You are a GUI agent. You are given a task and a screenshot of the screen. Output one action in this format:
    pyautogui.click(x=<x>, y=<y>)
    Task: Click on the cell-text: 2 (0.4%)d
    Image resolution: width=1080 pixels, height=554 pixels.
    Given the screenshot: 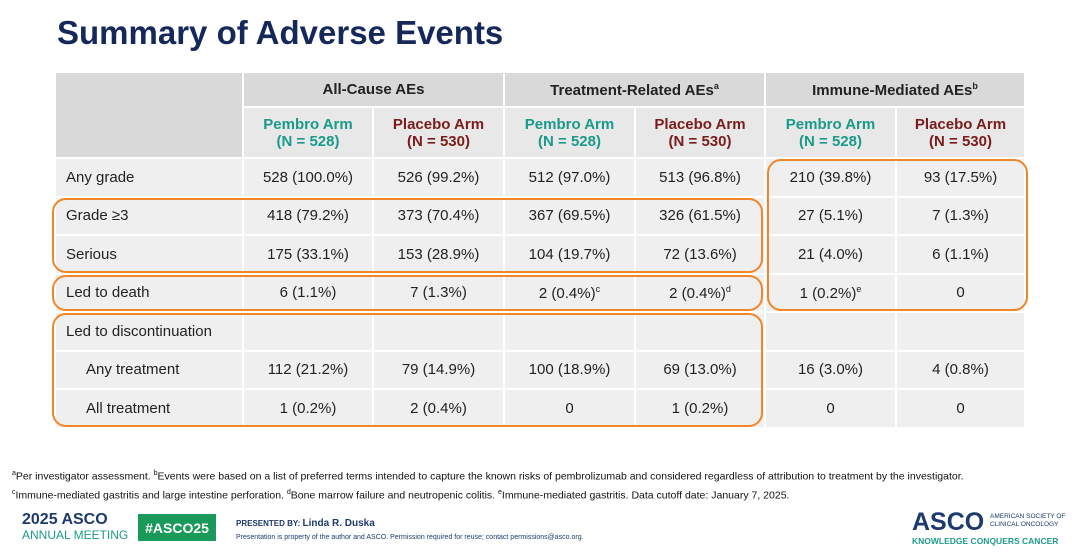 What is the action you would take?
    pyautogui.click(x=700, y=293)
    